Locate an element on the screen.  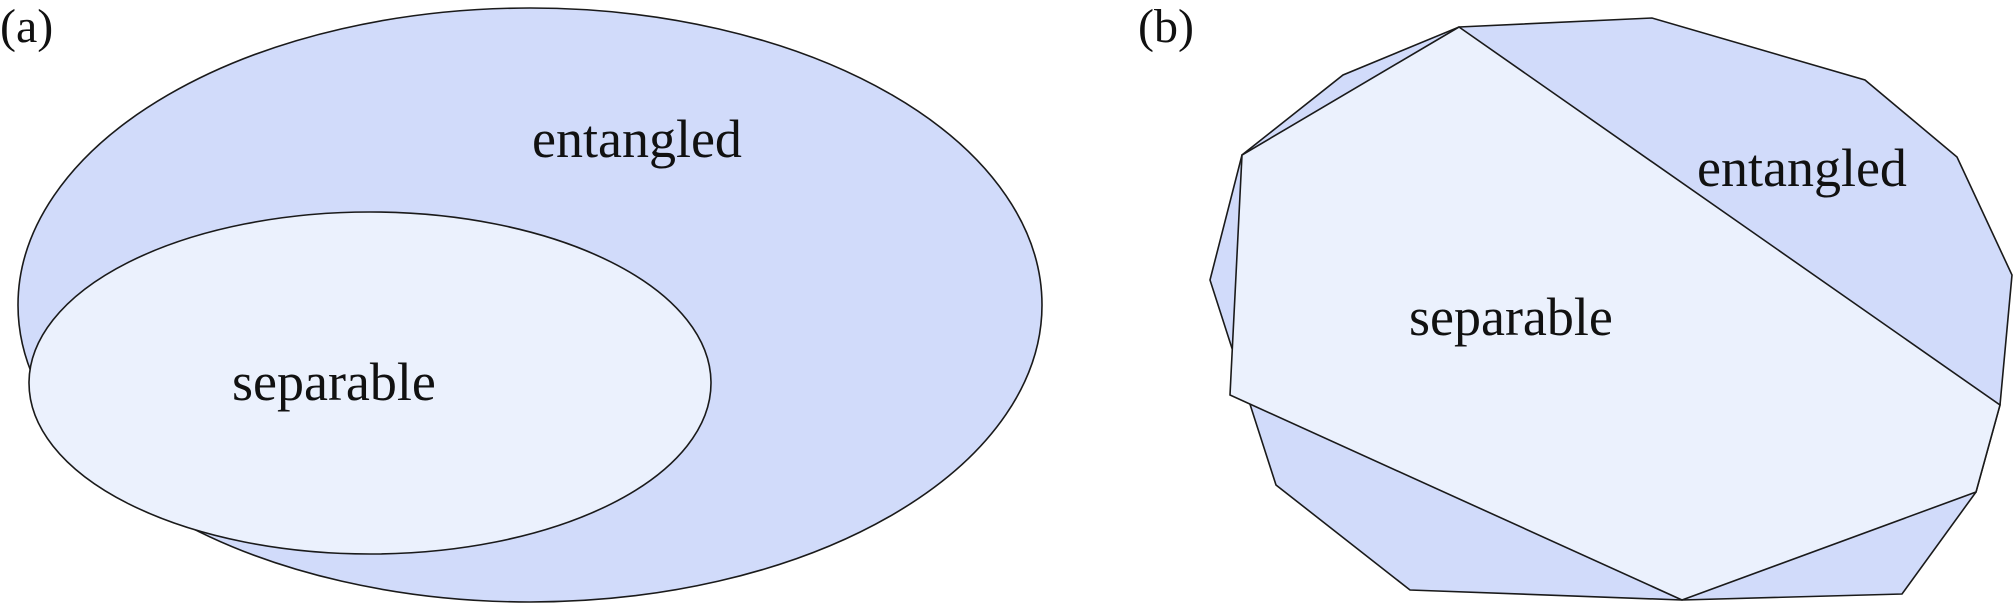
panel-b-tag: (b) is located at coordinates (1166, 26).